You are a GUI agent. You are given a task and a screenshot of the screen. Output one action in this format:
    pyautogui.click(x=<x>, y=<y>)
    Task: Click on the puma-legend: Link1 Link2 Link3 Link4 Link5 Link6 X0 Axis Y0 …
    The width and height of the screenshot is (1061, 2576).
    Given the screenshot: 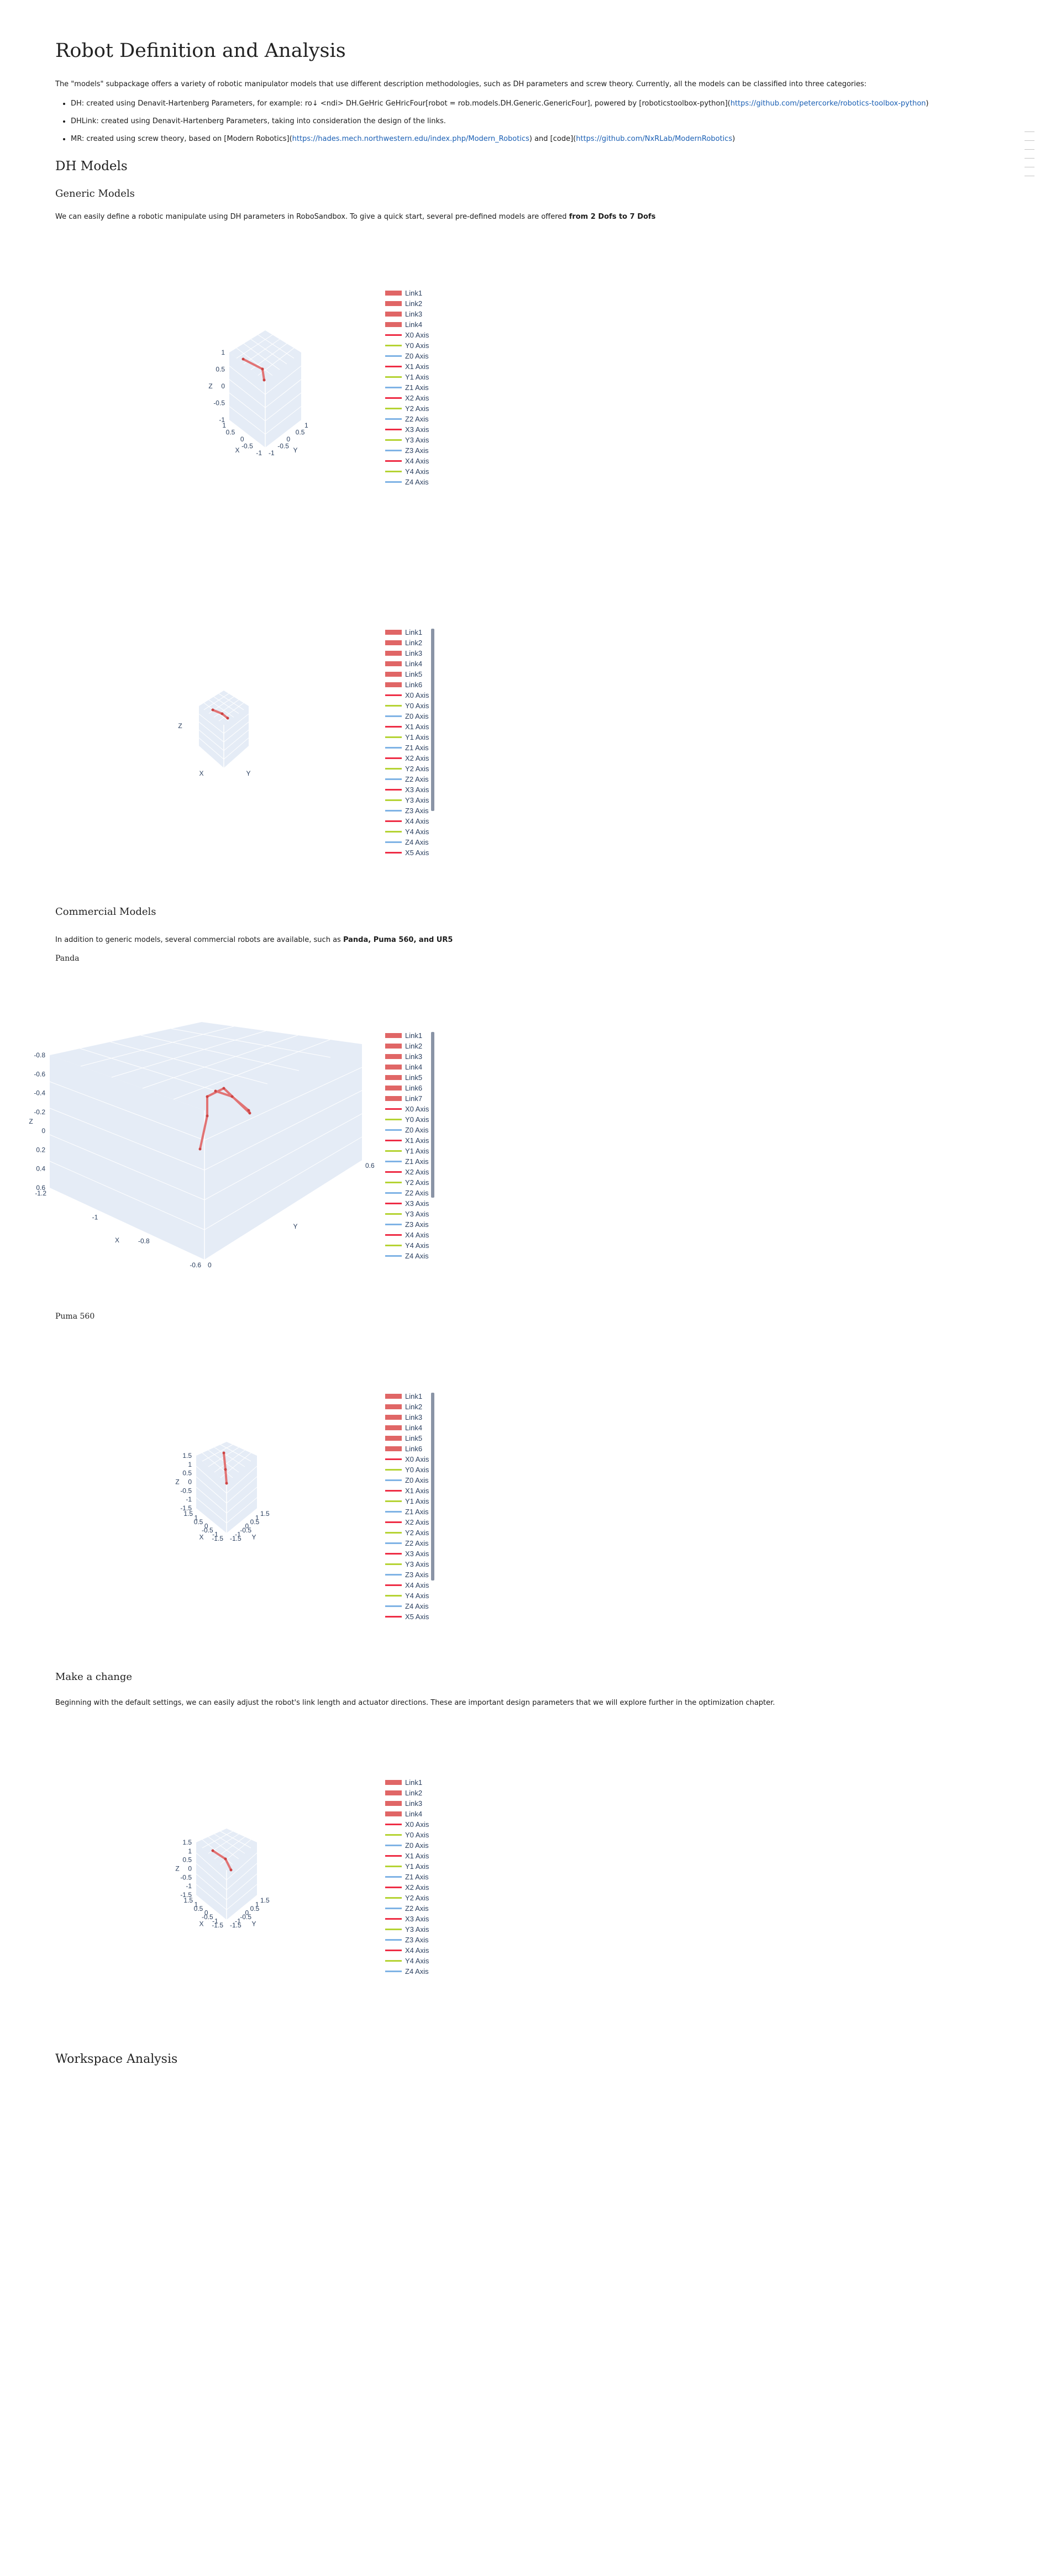 What is the action you would take?
    pyautogui.click(x=407, y=1506)
    